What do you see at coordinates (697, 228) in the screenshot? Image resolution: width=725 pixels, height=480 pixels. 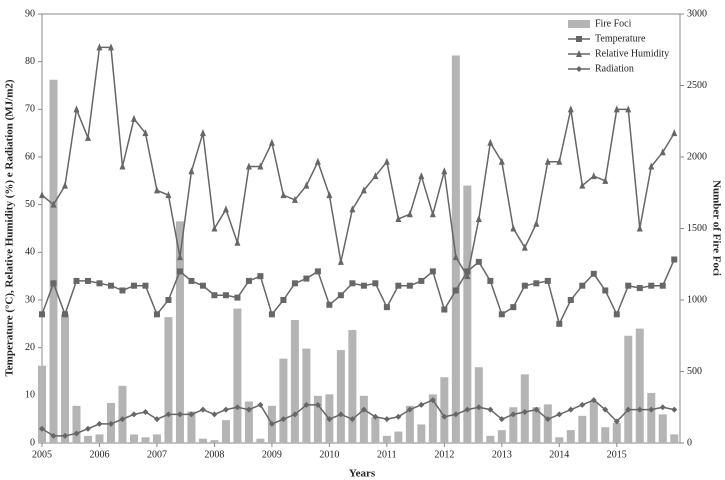 I see `y2-tick-label: 1500` at bounding box center [697, 228].